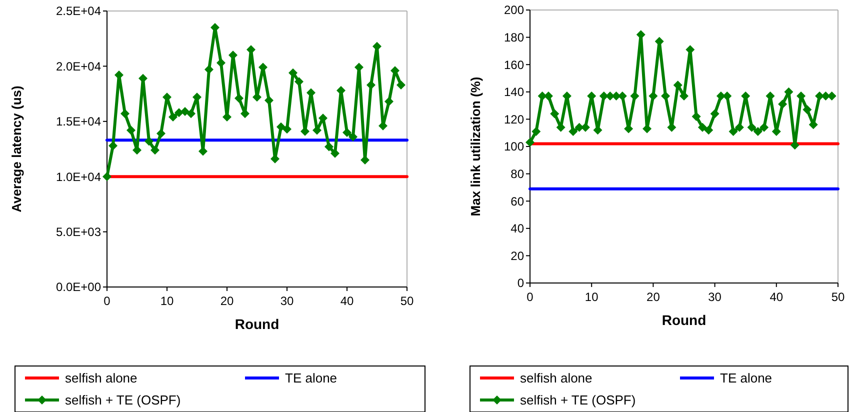 The width and height of the screenshot is (851, 412). Describe the element at coordinates (79, 287) in the screenshot. I see `y-tick-label: 0.0E+00` at that location.